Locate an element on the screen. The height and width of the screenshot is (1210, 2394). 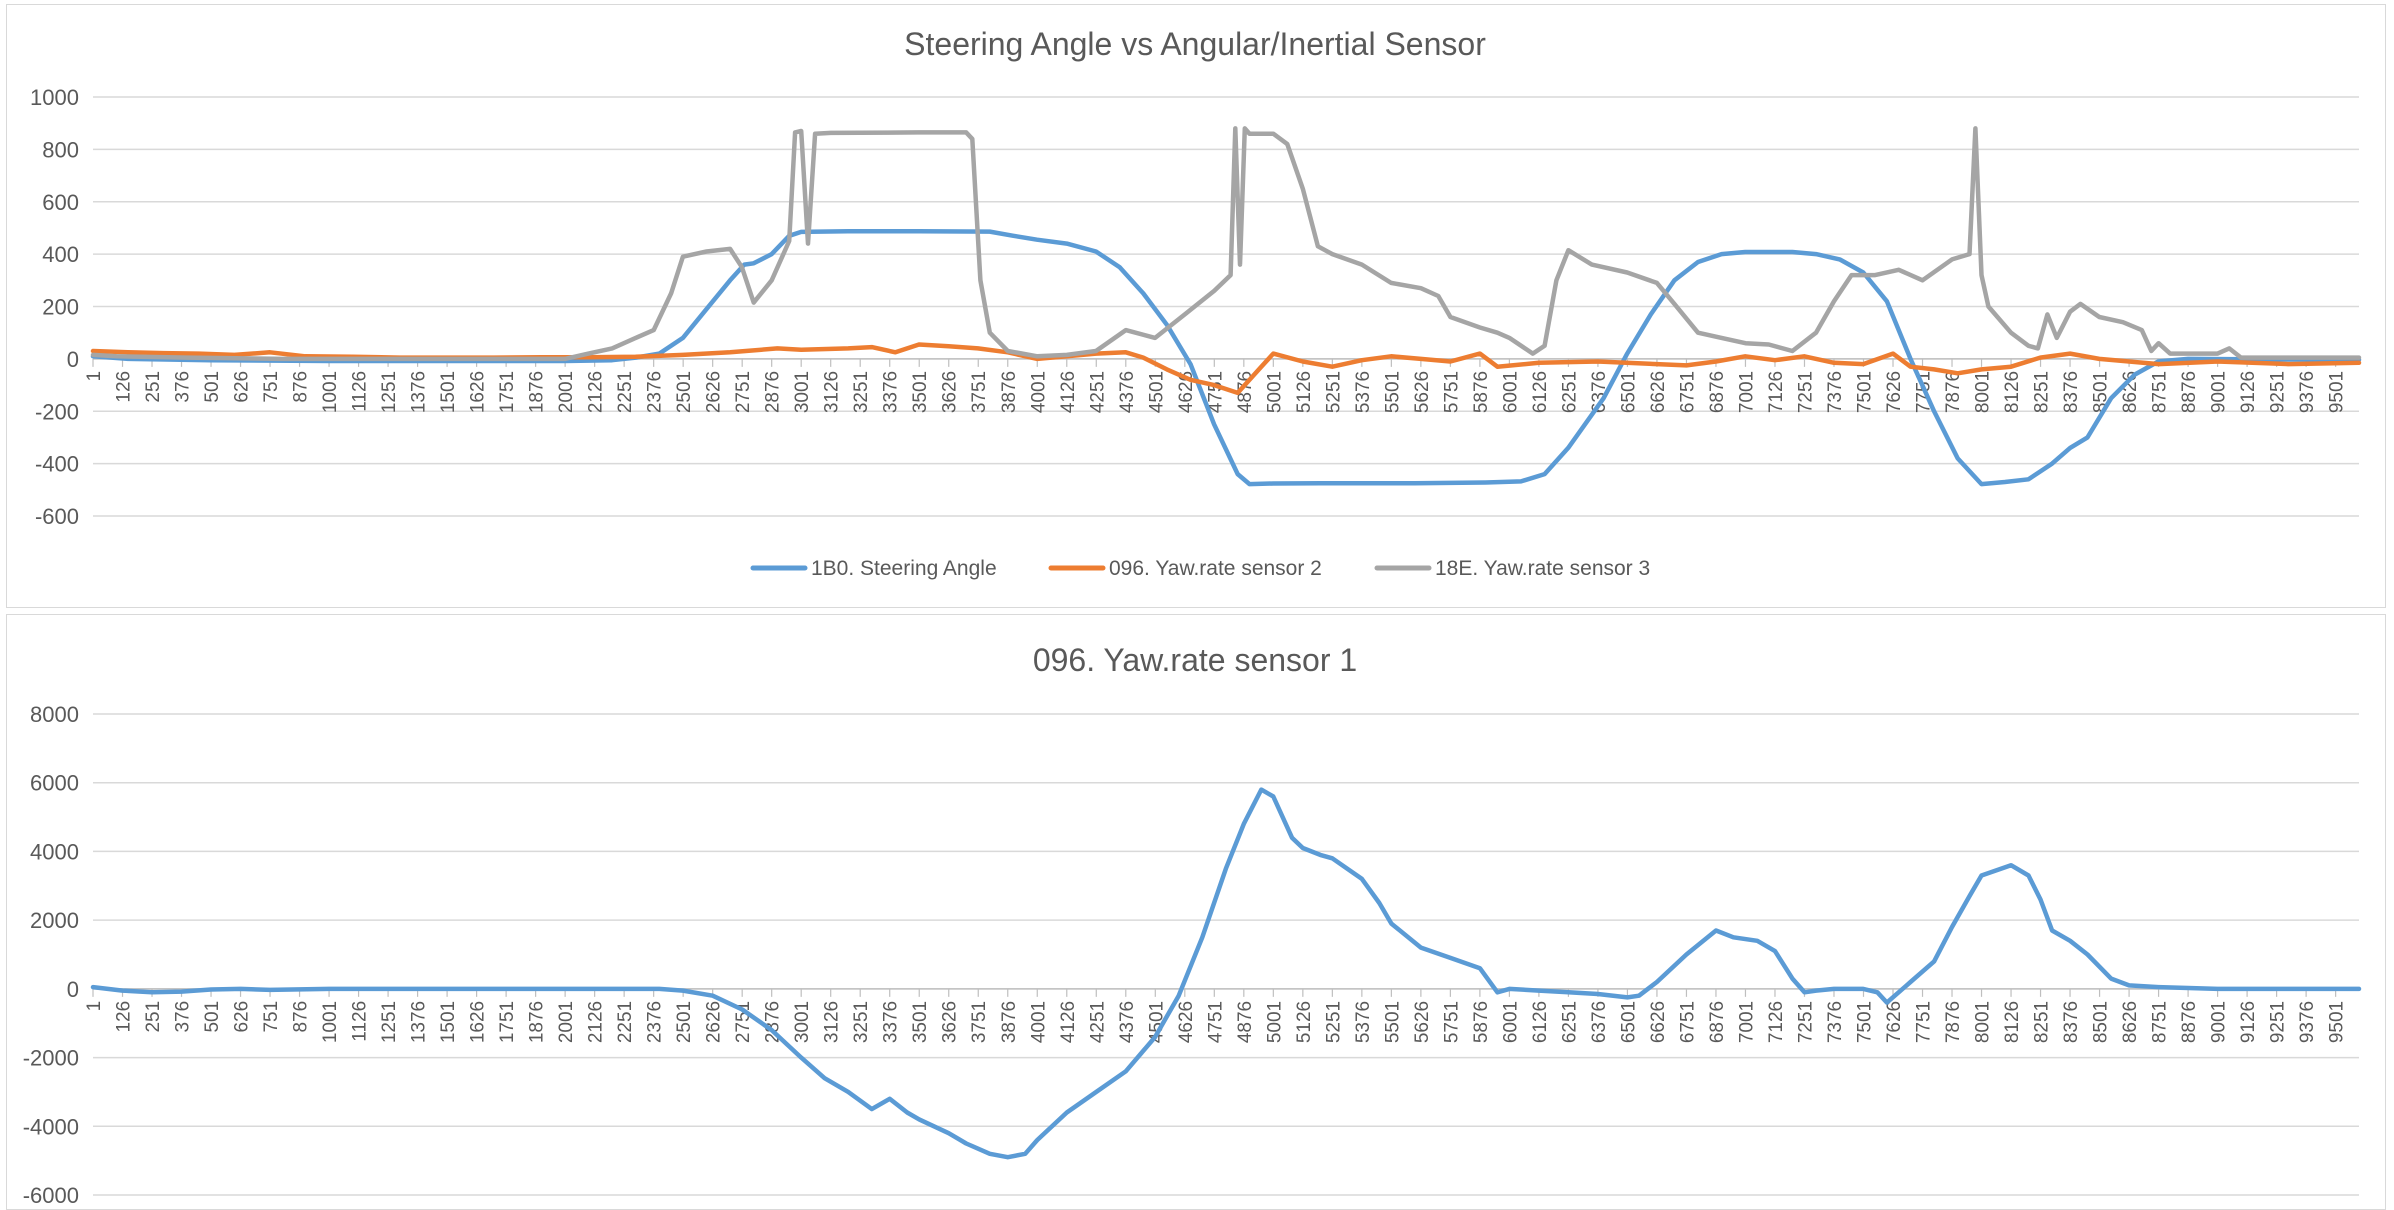
x-tick-label: 3126 is located at coordinates (832, 392).